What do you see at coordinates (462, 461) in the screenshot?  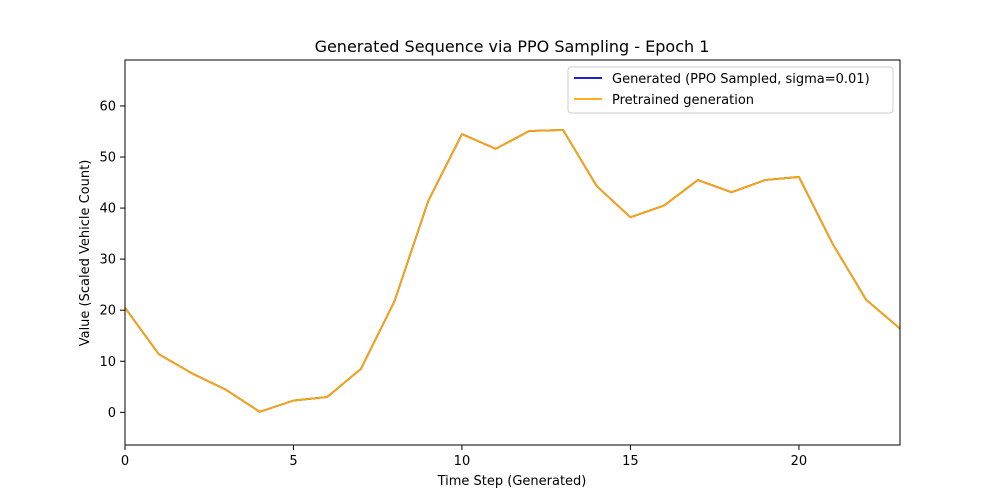 I see `x-tick-label: 10` at bounding box center [462, 461].